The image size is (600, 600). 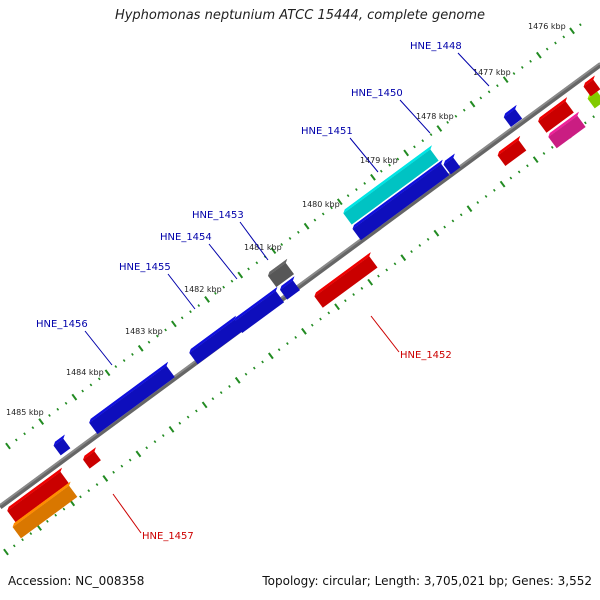 What do you see at coordinates (563, 124) in the screenshot?
I see `gene-magenta-highlight` at bounding box center [563, 124].